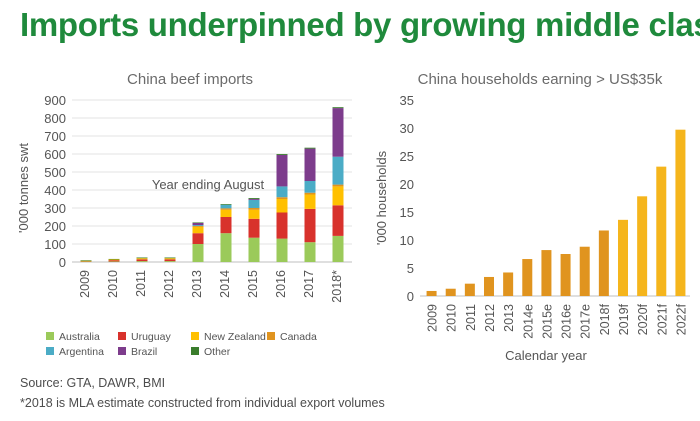 This screenshot has width=700, height=421. I want to click on x-tick-label: 2017, so click(309, 284).